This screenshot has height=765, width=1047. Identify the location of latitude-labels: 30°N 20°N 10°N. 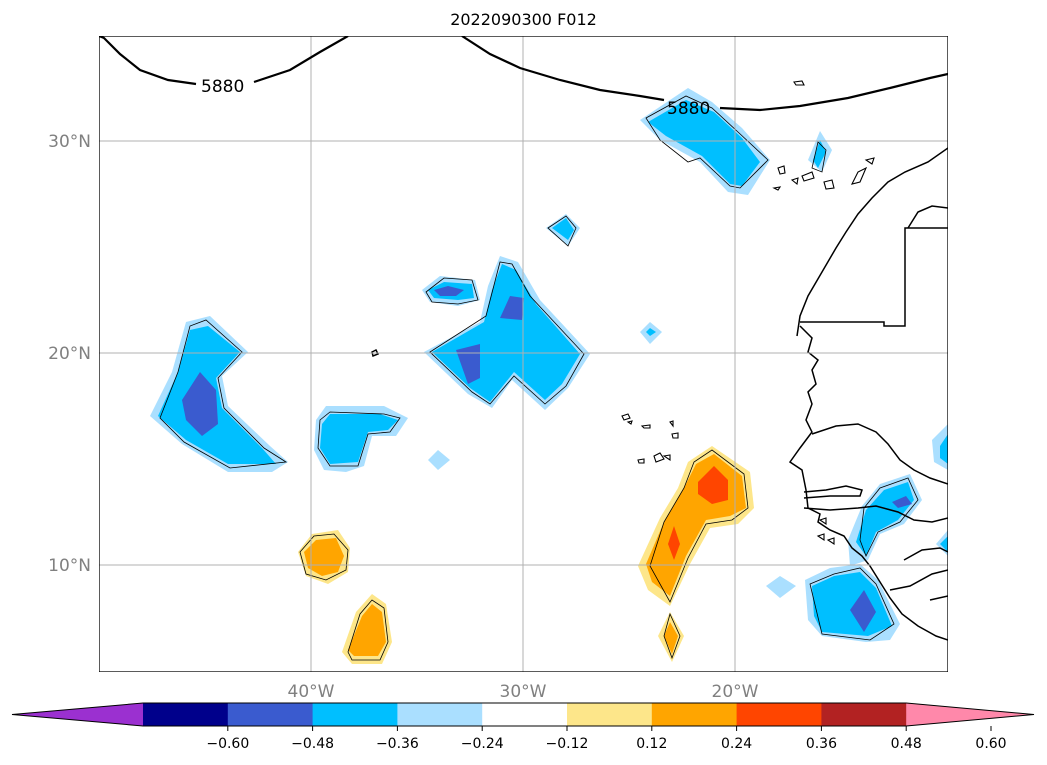
(69, 354).